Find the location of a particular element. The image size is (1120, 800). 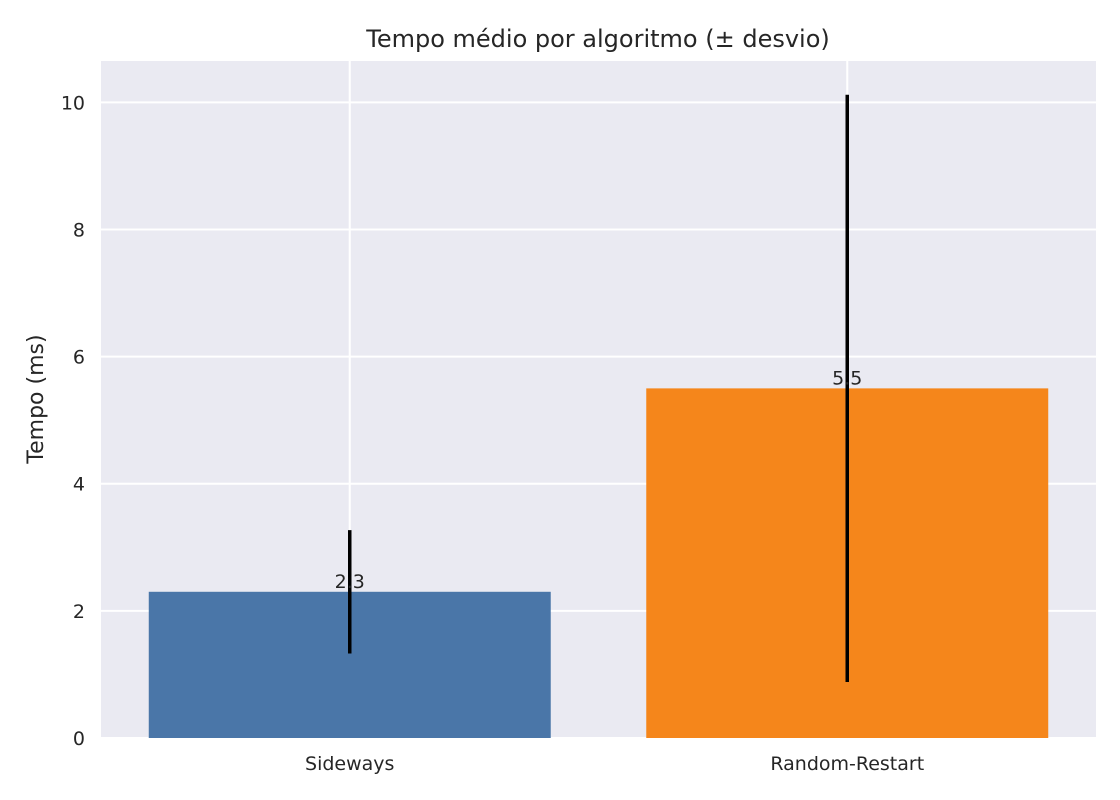

x-tick-labels: Sideways Random-Restart is located at coordinates (614, 764).